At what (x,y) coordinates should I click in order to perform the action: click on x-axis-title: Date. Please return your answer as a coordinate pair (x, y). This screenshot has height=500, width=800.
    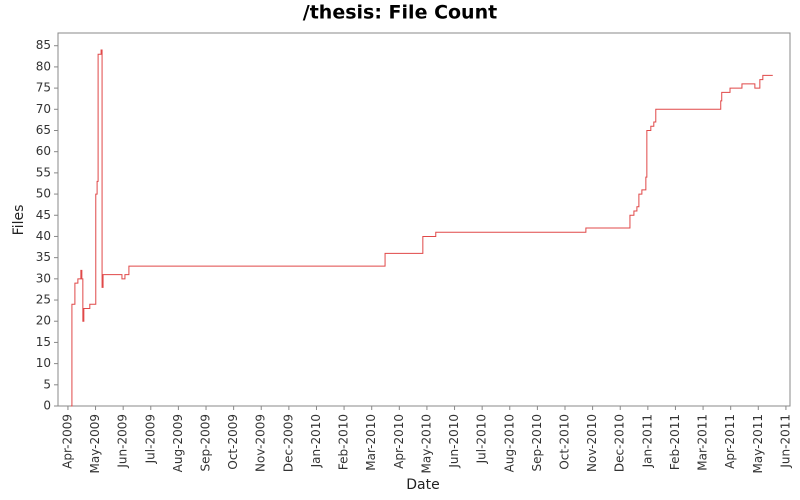
    Looking at the image, I should click on (422, 485).